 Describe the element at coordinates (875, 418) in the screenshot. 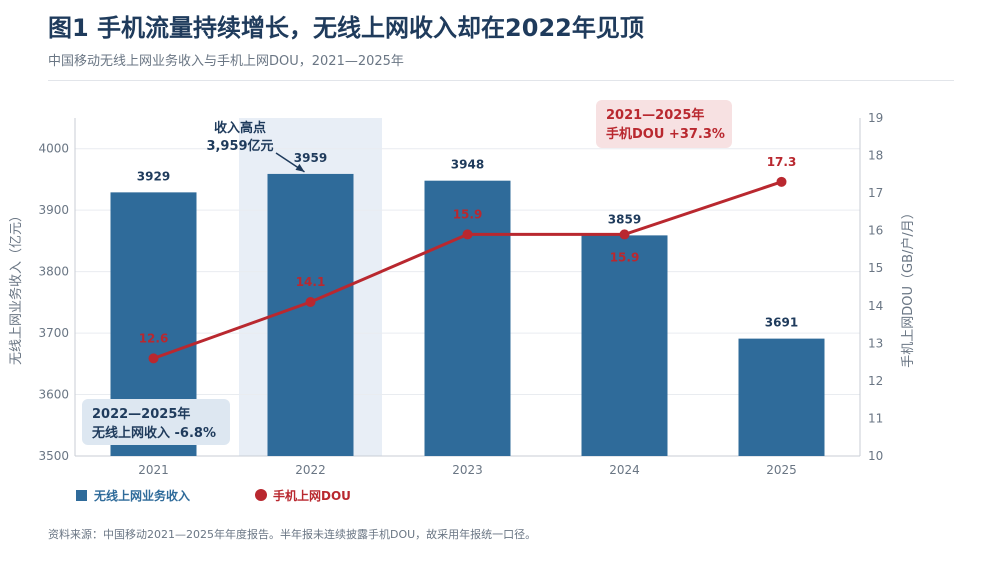

I see `right-tick-label: 11` at that location.